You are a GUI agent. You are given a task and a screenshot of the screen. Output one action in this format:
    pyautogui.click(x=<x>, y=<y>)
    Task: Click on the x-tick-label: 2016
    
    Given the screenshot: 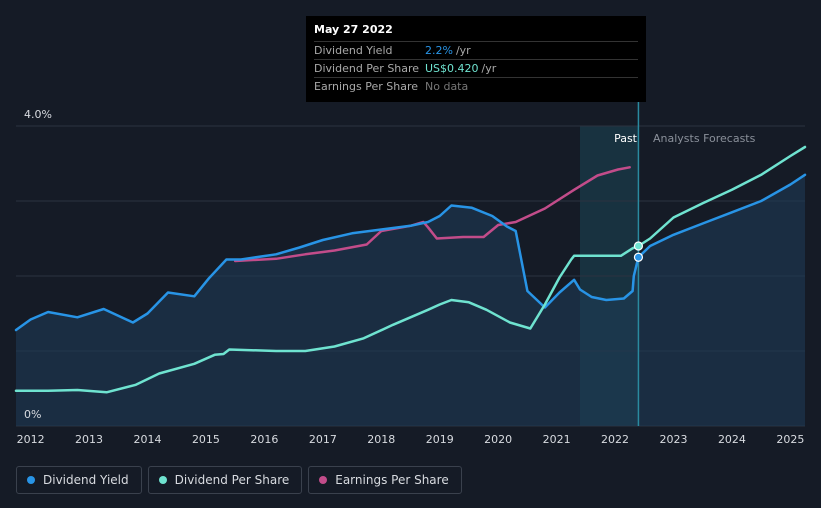 What is the action you would take?
    pyautogui.click(x=264, y=439)
    